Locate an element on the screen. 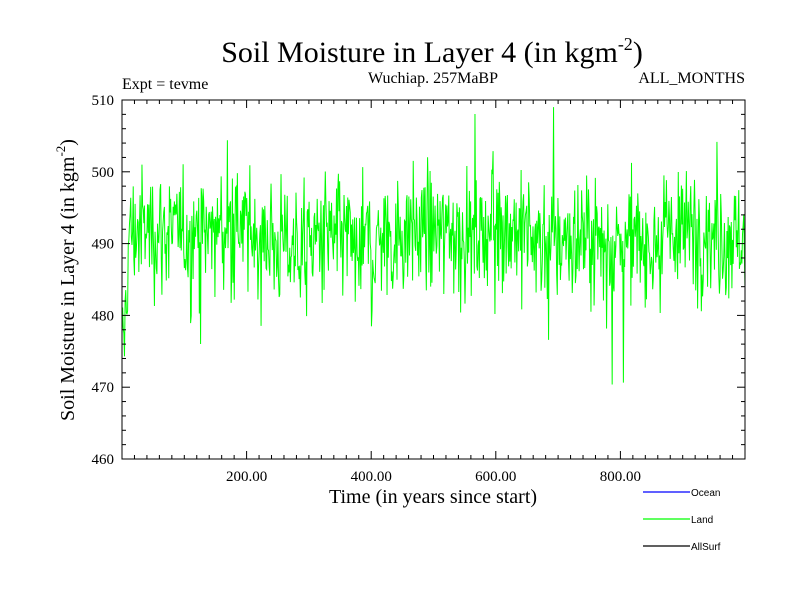 Image resolution: width=800 pixels, height=600 pixels. y-axis-label: Soil Moisture in Layer 4 (in kgm-2) is located at coordinates (66, 280).